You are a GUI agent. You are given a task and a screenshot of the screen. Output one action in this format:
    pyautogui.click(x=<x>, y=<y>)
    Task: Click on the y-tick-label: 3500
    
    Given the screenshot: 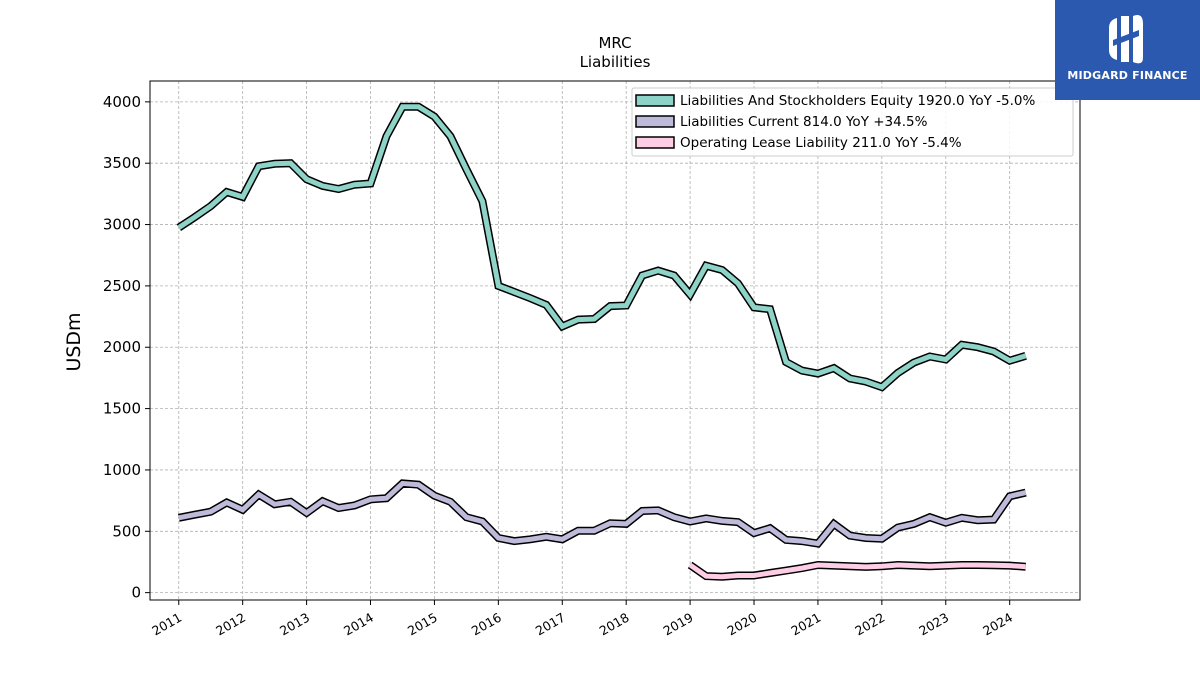 What is the action you would take?
    pyautogui.click(x=122, y=163)
    